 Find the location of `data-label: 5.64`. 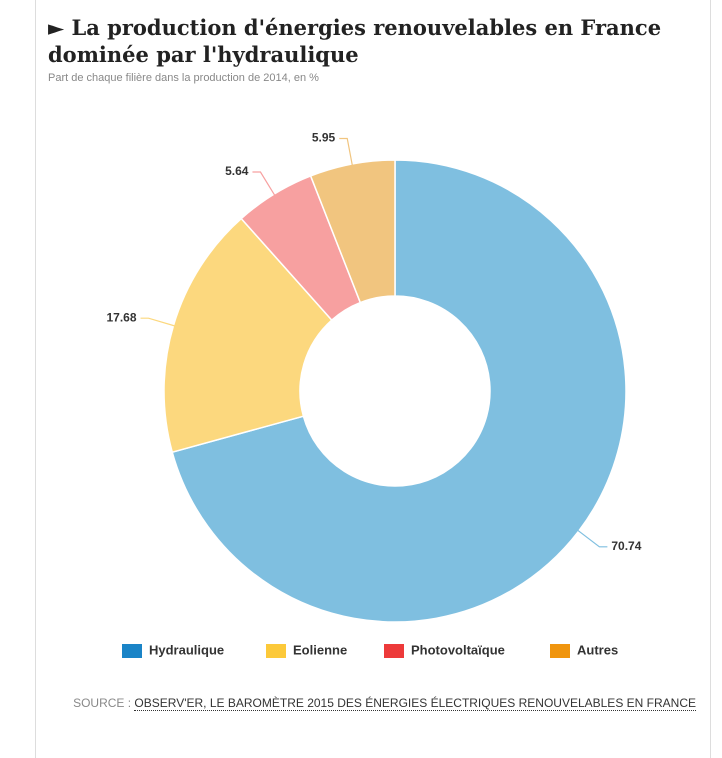

data-label: 5.64 is located at coordinates (237, 171).